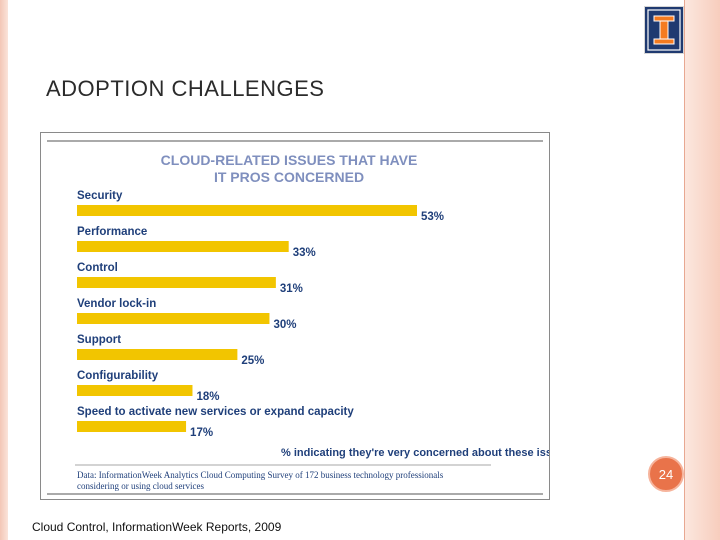  I want to click on value-label: 31%, so click(291, 289).